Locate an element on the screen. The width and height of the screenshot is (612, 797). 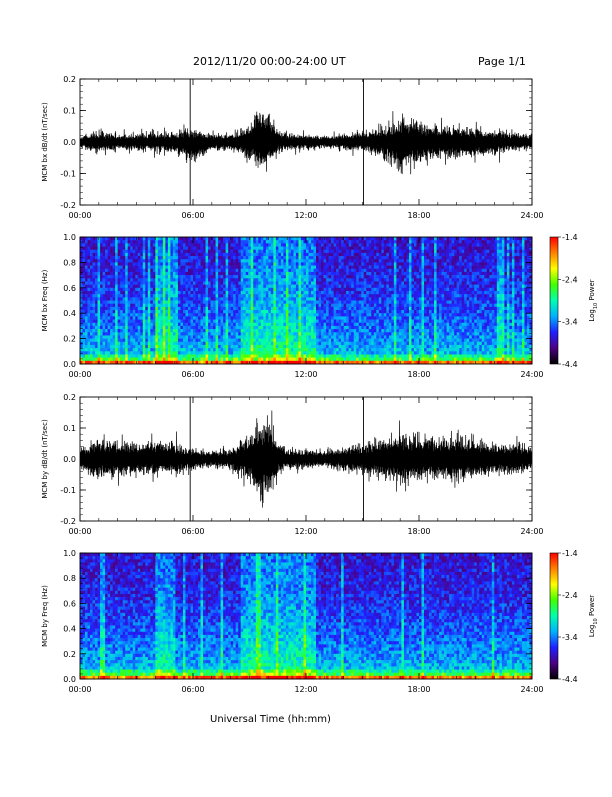
y-axis-label: MCM by Freq (Hz) is located at coordinates (45, 616).